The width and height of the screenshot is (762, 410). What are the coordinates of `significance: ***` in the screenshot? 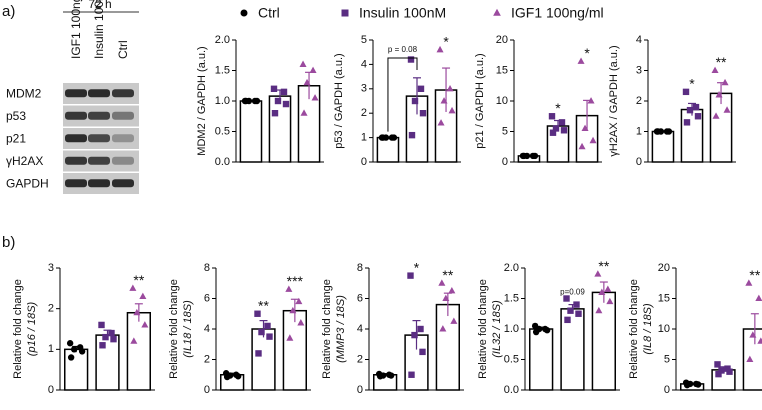 It's located at (295, 281).